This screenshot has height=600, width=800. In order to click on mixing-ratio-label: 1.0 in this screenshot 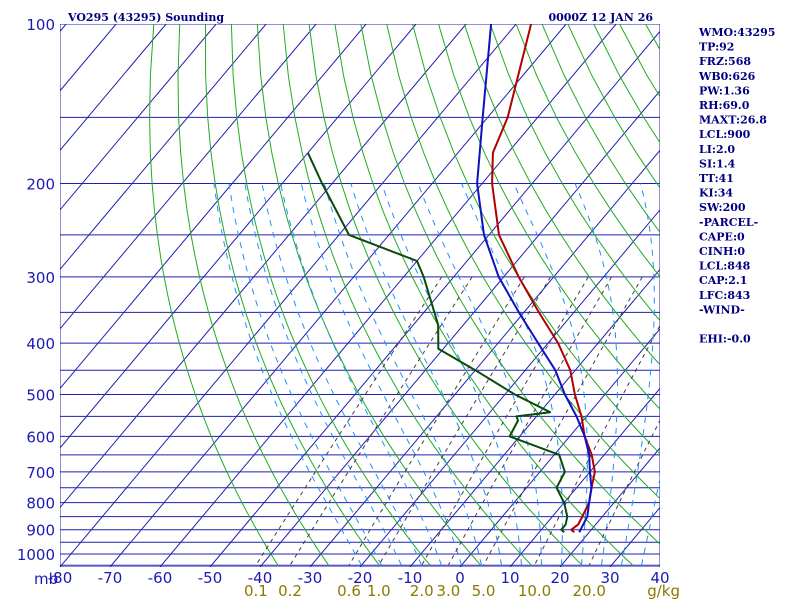, I will do `click(379, 591)`.